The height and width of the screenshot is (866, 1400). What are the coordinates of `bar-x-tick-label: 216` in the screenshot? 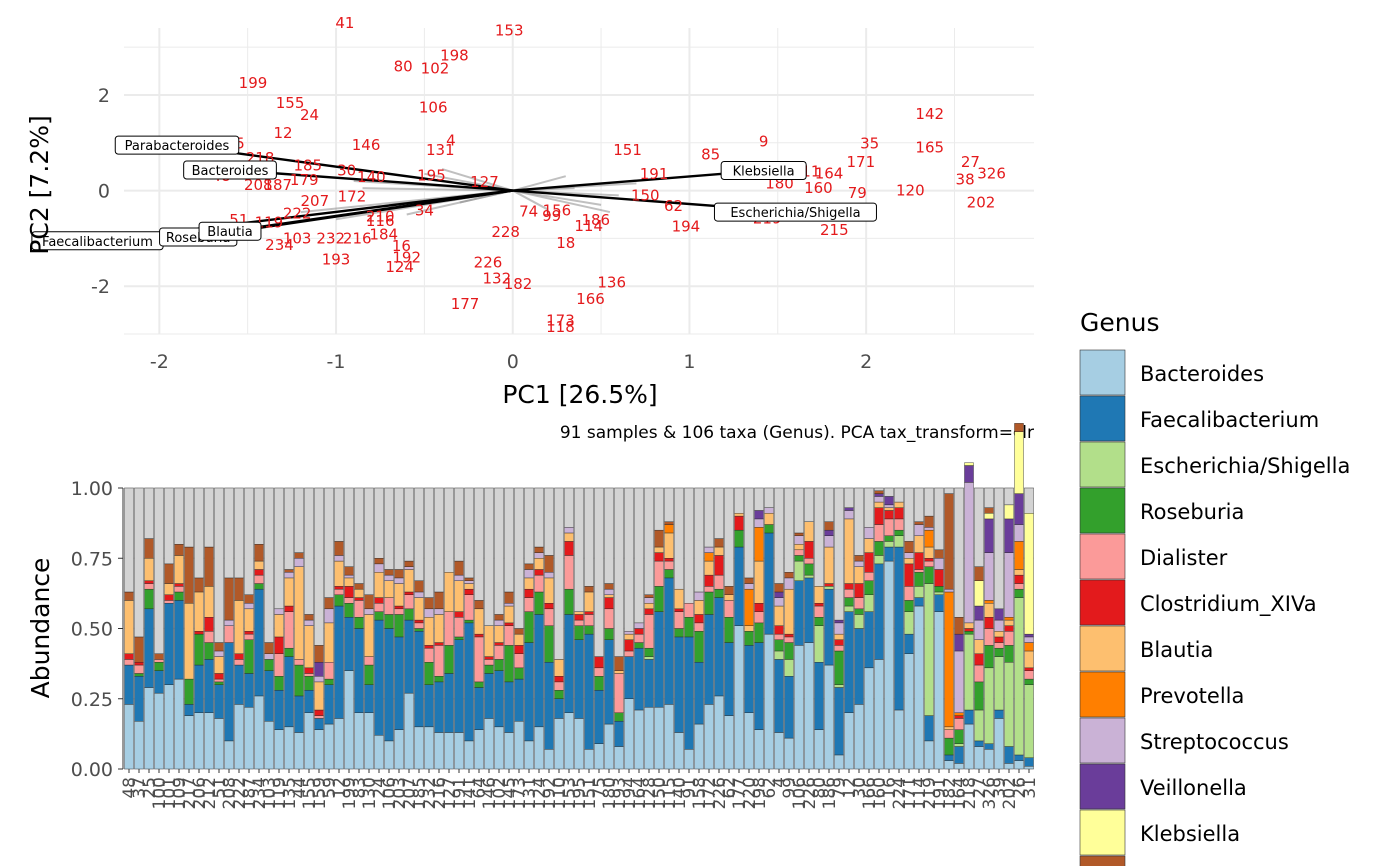 It's located at (440, 793).